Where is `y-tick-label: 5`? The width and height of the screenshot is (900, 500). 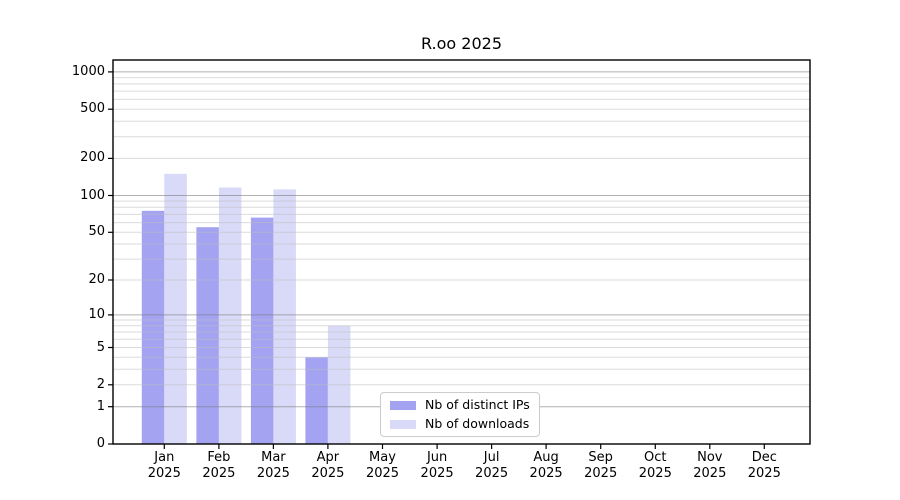 y-tick-label: 5 is located at coordinates (100, 347).